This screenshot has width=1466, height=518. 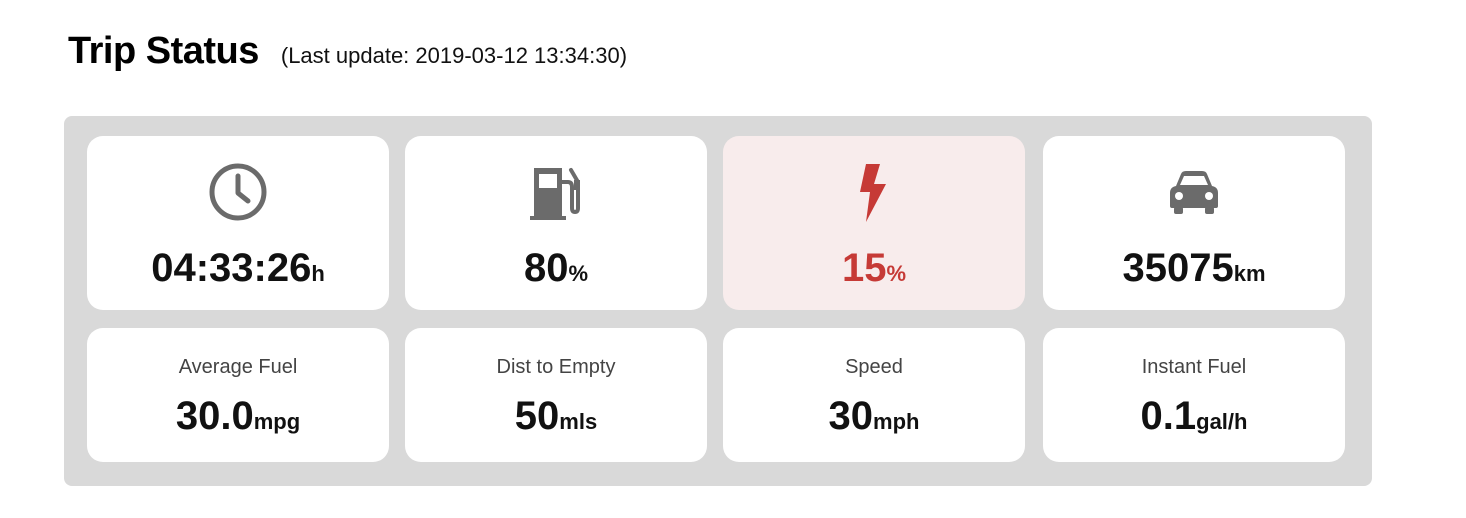 What do you see at coordinates (277, 421) in the screenshot?
I see `average-fuel-unit: mpg` at bounding box center [277, 421].